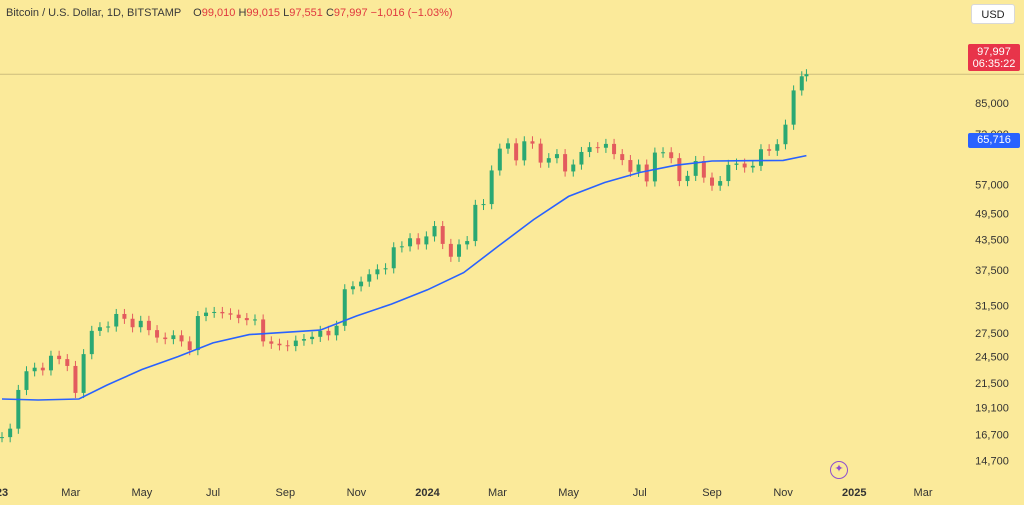 Image resolution: width=1024 pixels, height=505 pixels. Describe the element at coordinates (993, 14) in the screenshot. I see `currency-button: USD` at that location.